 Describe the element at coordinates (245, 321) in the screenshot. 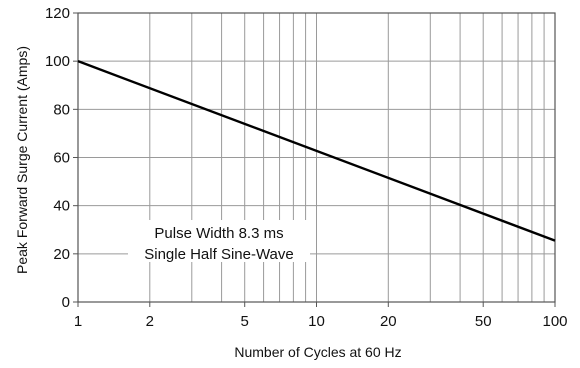

I see `x-tick-label: 5` at that location.